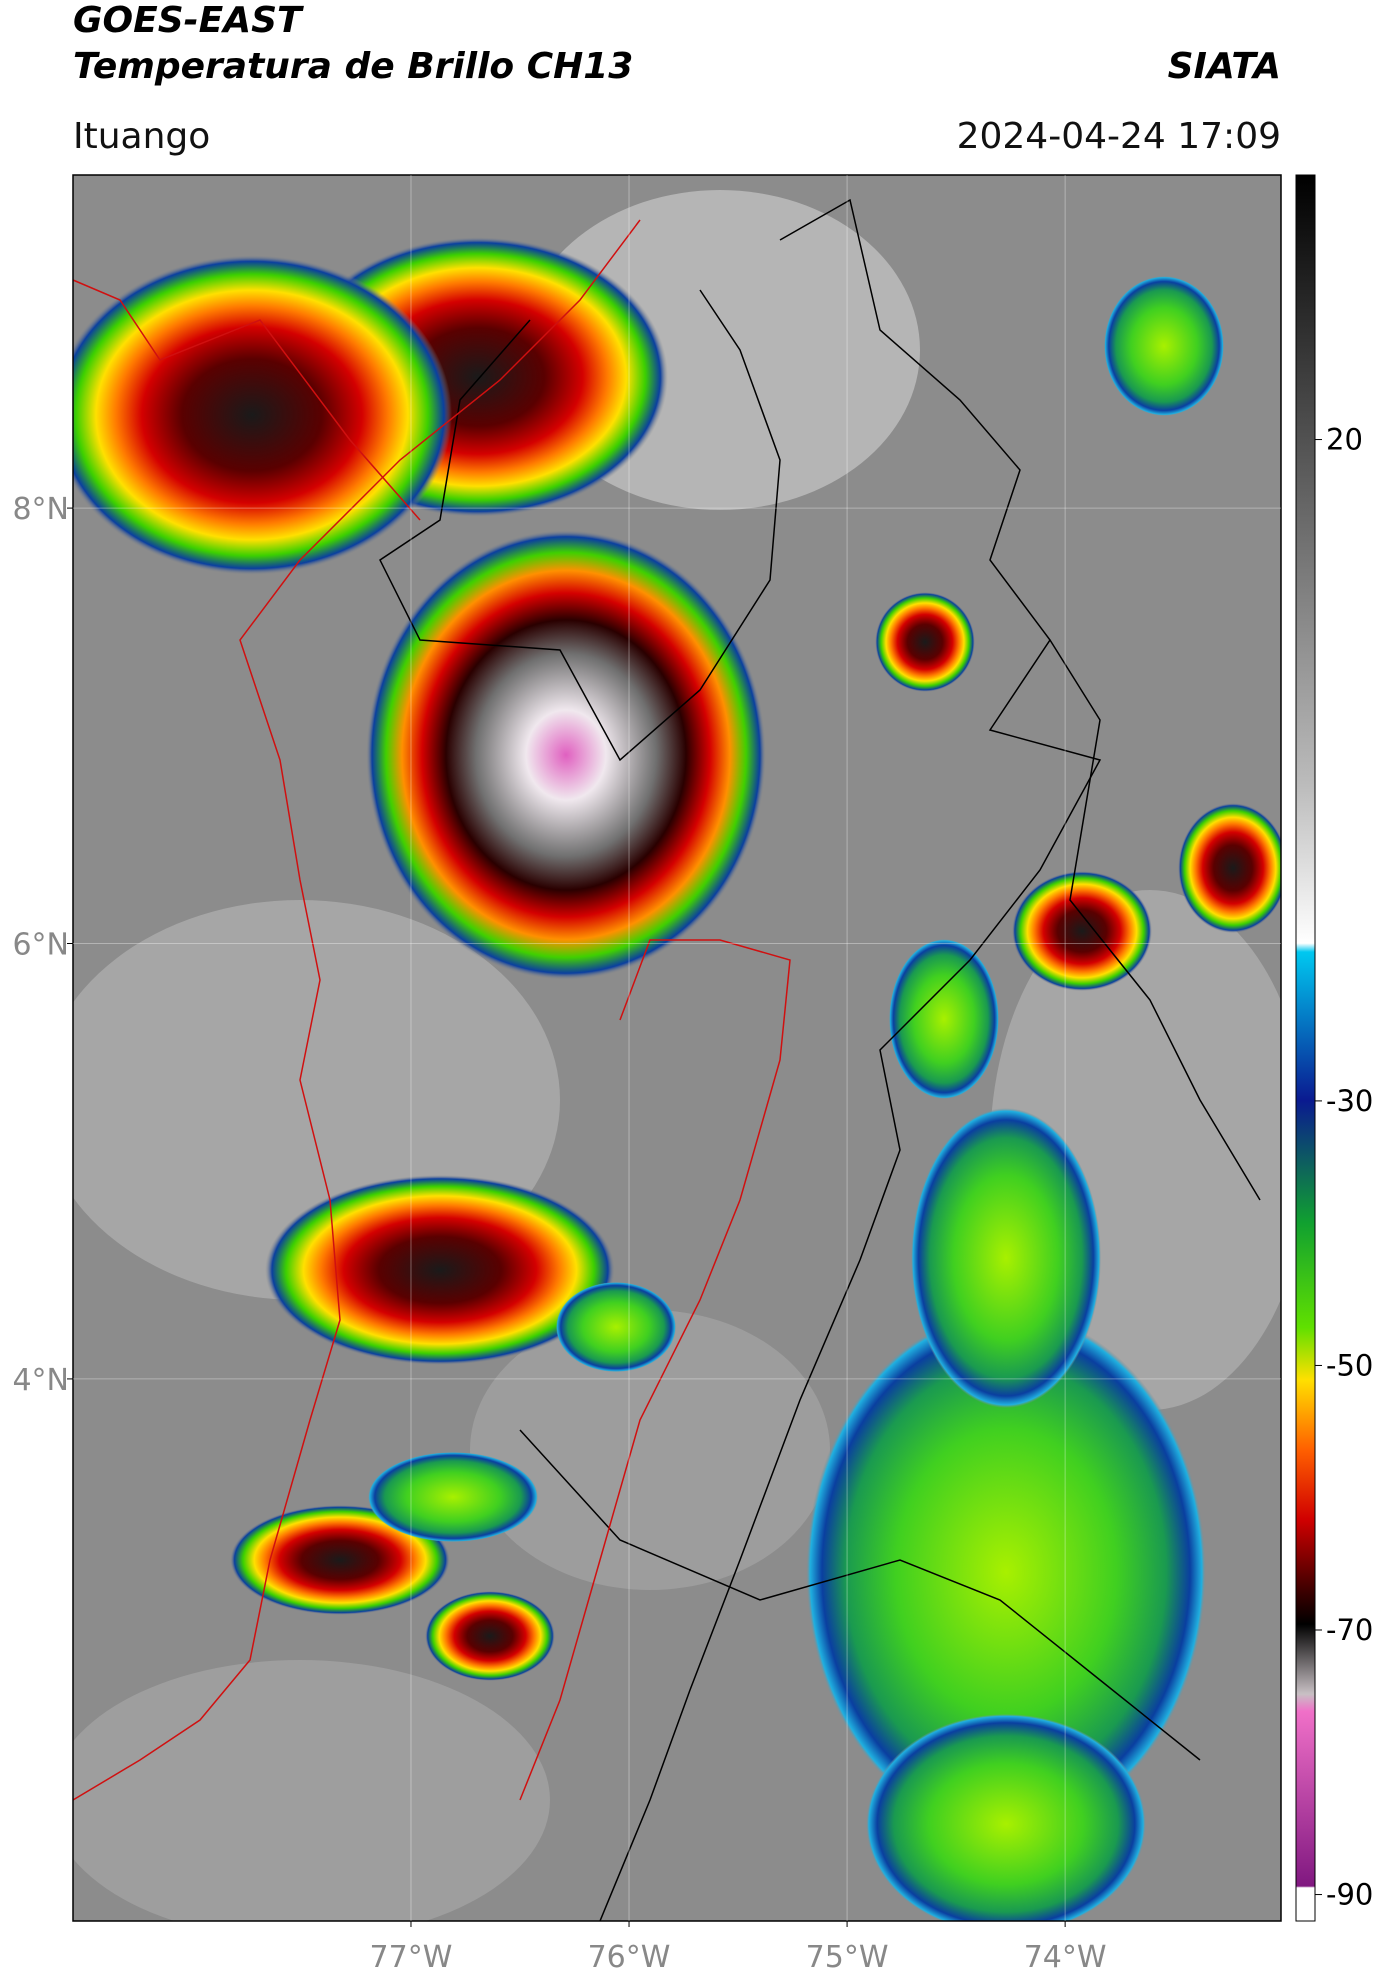  Describe the element at coordinates (1344, 440) in the screenshot. I see `colorbar-tick-label: 20` at that location.